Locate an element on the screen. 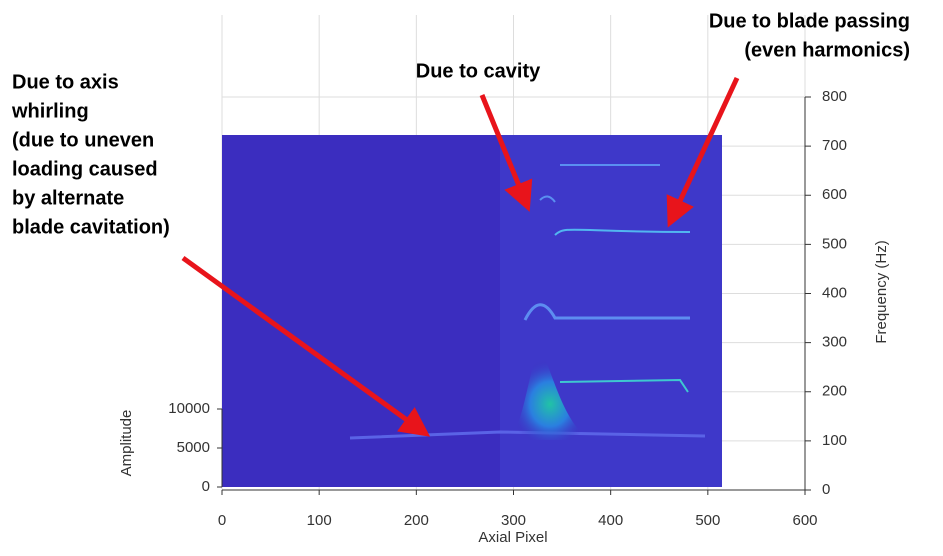  annotation: (even harmonics) is located at coordinates (827, 50).